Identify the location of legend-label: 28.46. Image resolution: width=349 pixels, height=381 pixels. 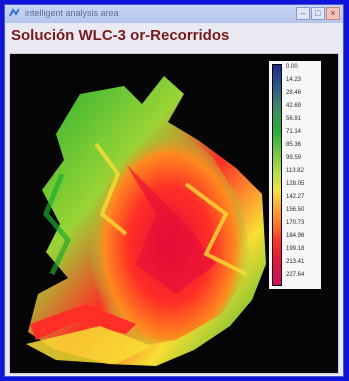
(294, 93).